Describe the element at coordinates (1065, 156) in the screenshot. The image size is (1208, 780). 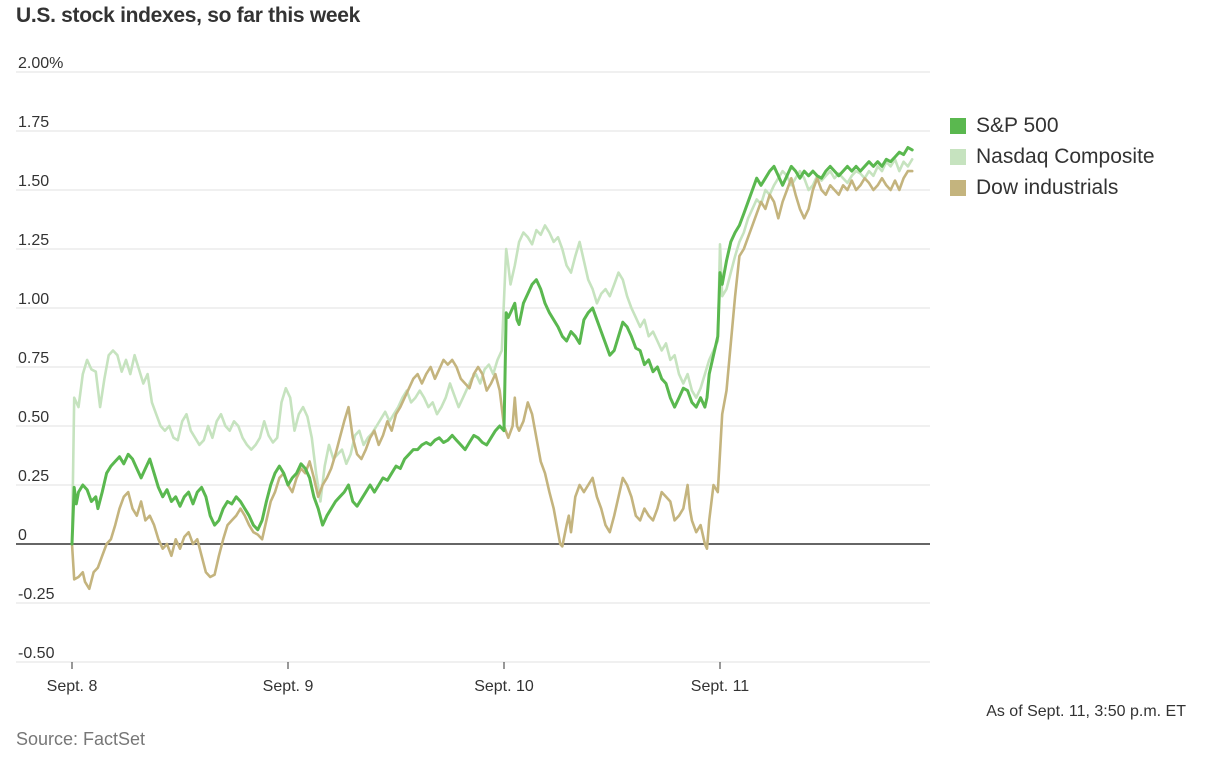
I see `legend-label: Nasdaq Composite` at that location.